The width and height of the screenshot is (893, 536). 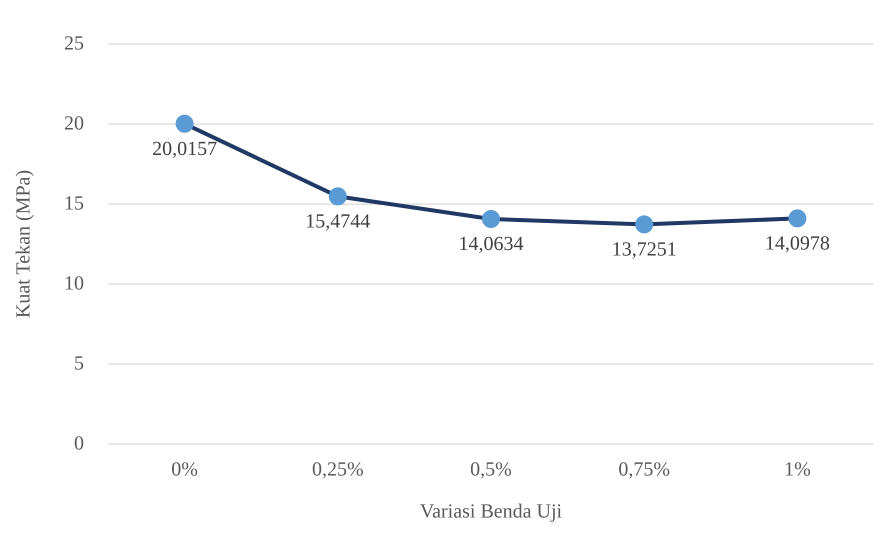 I want to click on x-tick-label: 0%, so click(x=184, y=469).